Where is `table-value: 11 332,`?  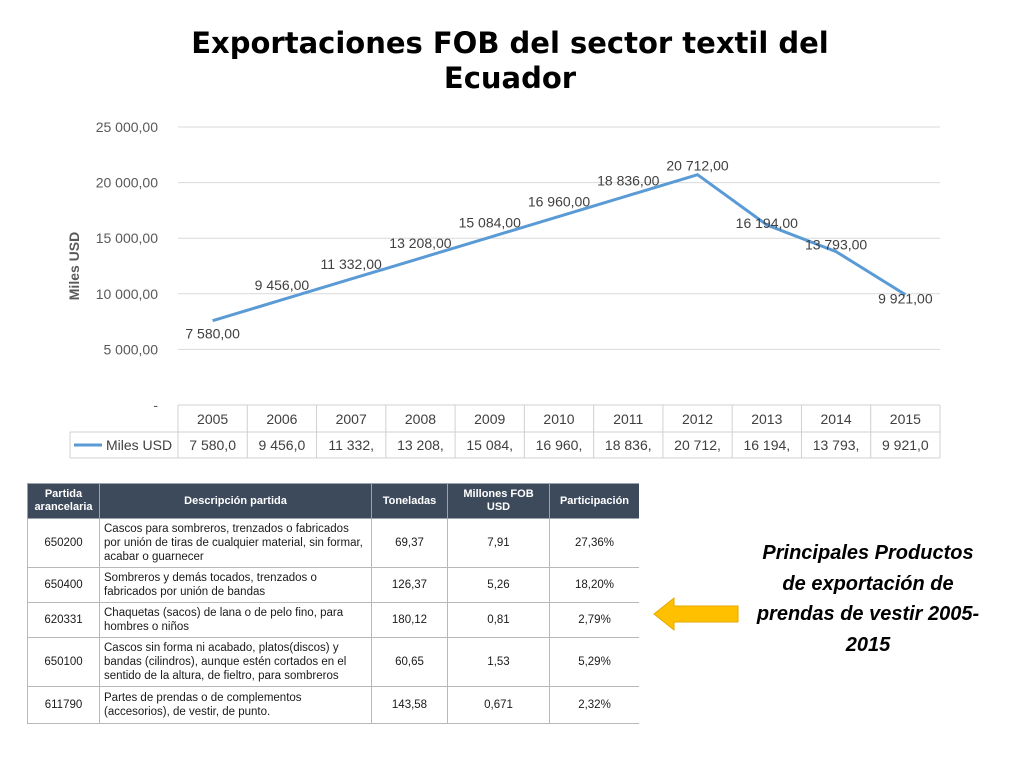 table-value: 11 332, is located at coordinates (351, 445).